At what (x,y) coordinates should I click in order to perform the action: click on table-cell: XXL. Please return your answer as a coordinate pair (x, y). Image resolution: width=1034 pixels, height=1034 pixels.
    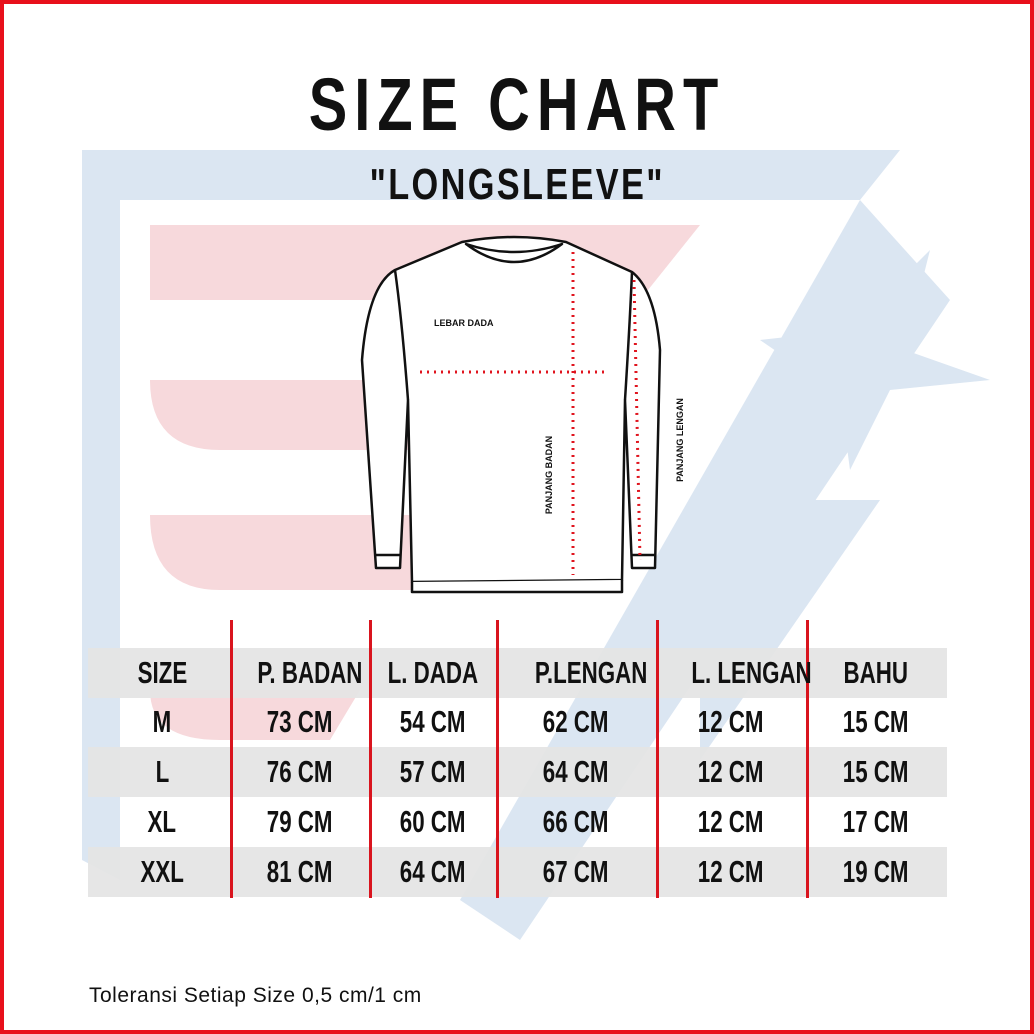
    Looking at the image, I should click on (162, 872).